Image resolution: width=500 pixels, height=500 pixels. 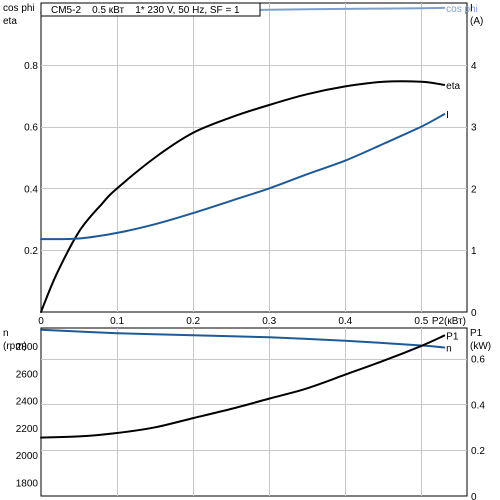 What do you see at coordinates (476, 333) in the screenshot?
I see `bottom-right-axis-label-p1: P1` at bounding box center [476, 333].